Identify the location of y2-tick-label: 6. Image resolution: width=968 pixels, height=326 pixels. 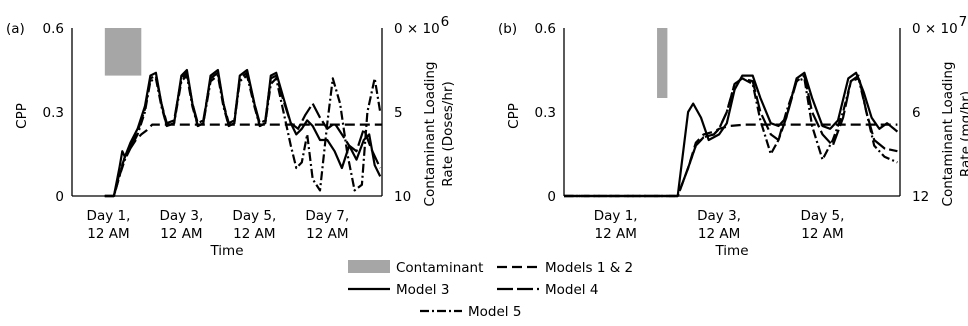
(916, 113).